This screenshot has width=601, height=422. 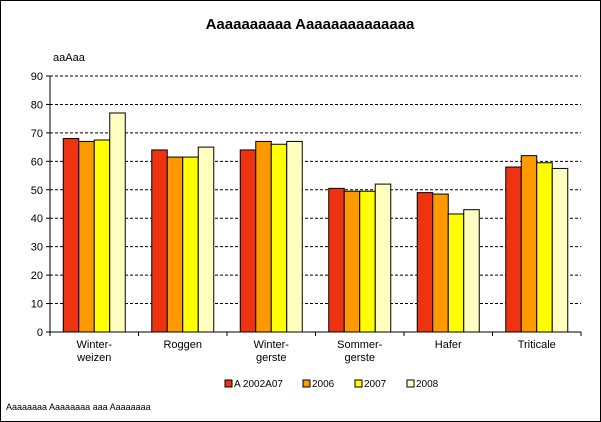 What do you see at coordinates (37, 305) in the screenshot?
I see `y-tick-label: 10` at bounding box center [37, 305].